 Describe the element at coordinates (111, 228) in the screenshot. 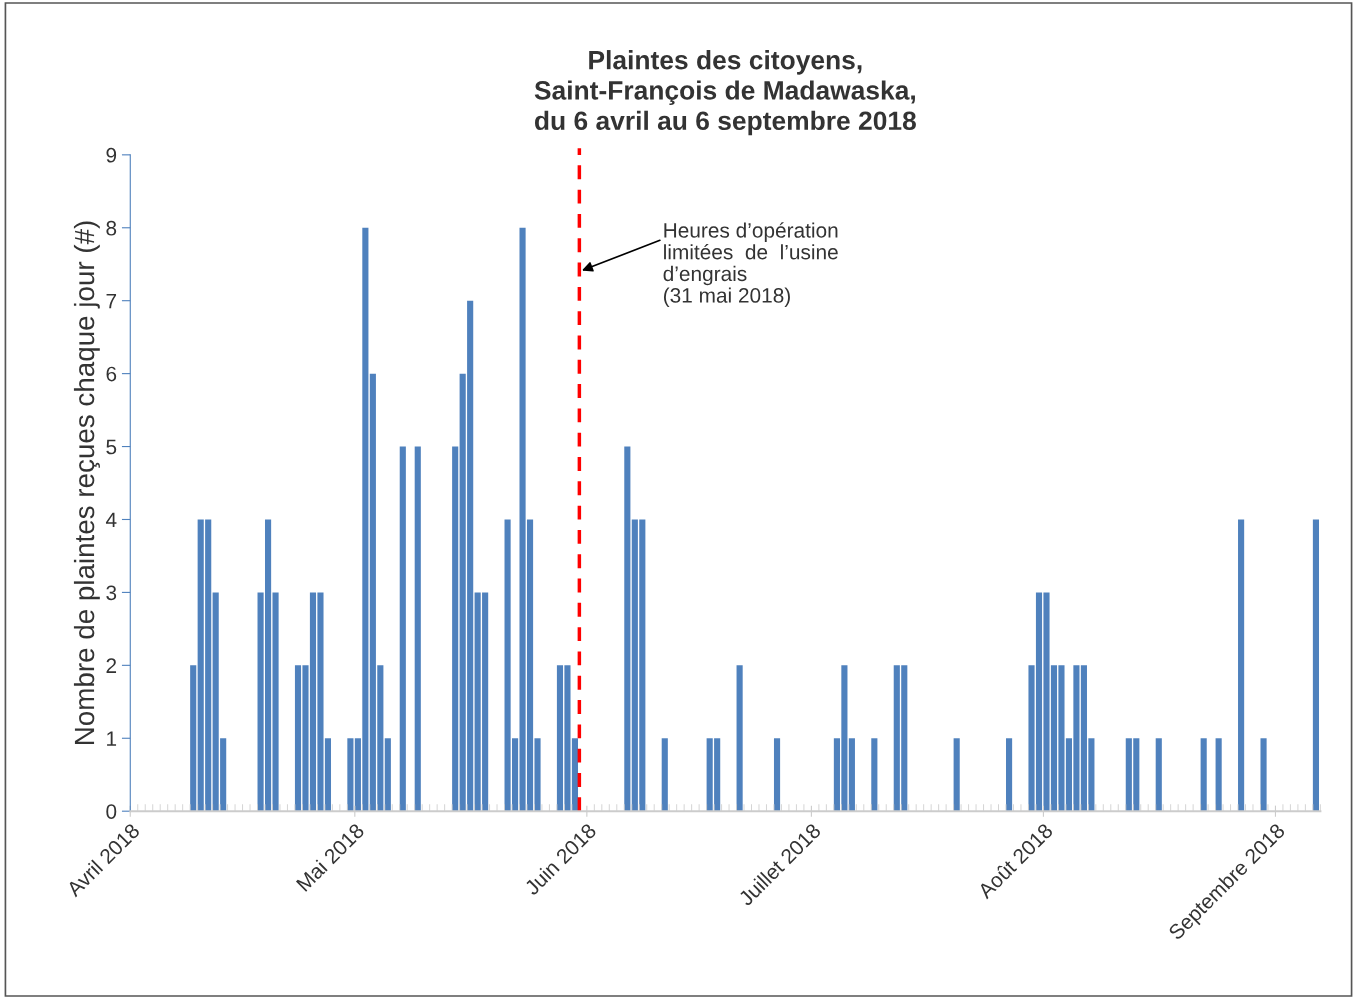

I see `y-tick-label: 8` at that location.